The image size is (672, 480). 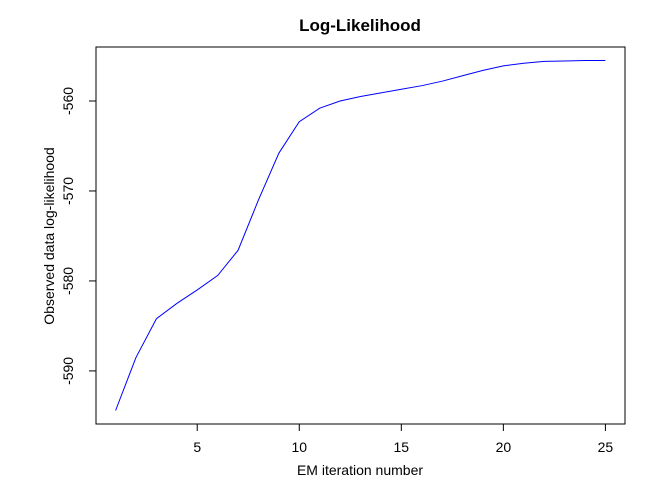 I want to click on x-tick-label: 10, so click(x=299, y=447).